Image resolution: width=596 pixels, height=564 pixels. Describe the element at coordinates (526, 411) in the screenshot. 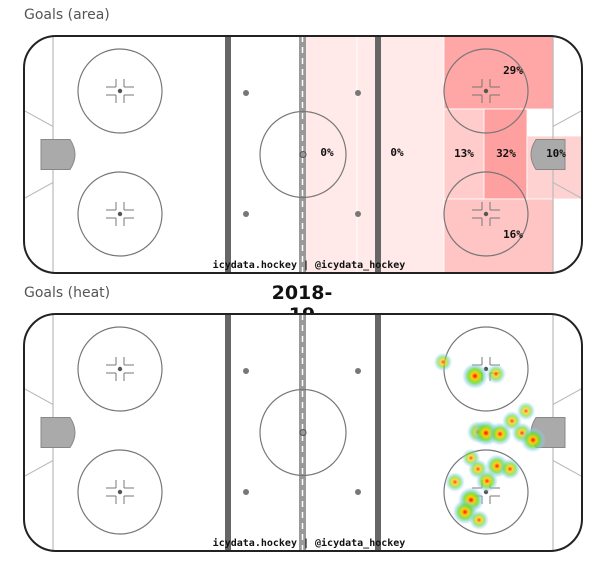

I see `heat-spot-right-upper` at that location.